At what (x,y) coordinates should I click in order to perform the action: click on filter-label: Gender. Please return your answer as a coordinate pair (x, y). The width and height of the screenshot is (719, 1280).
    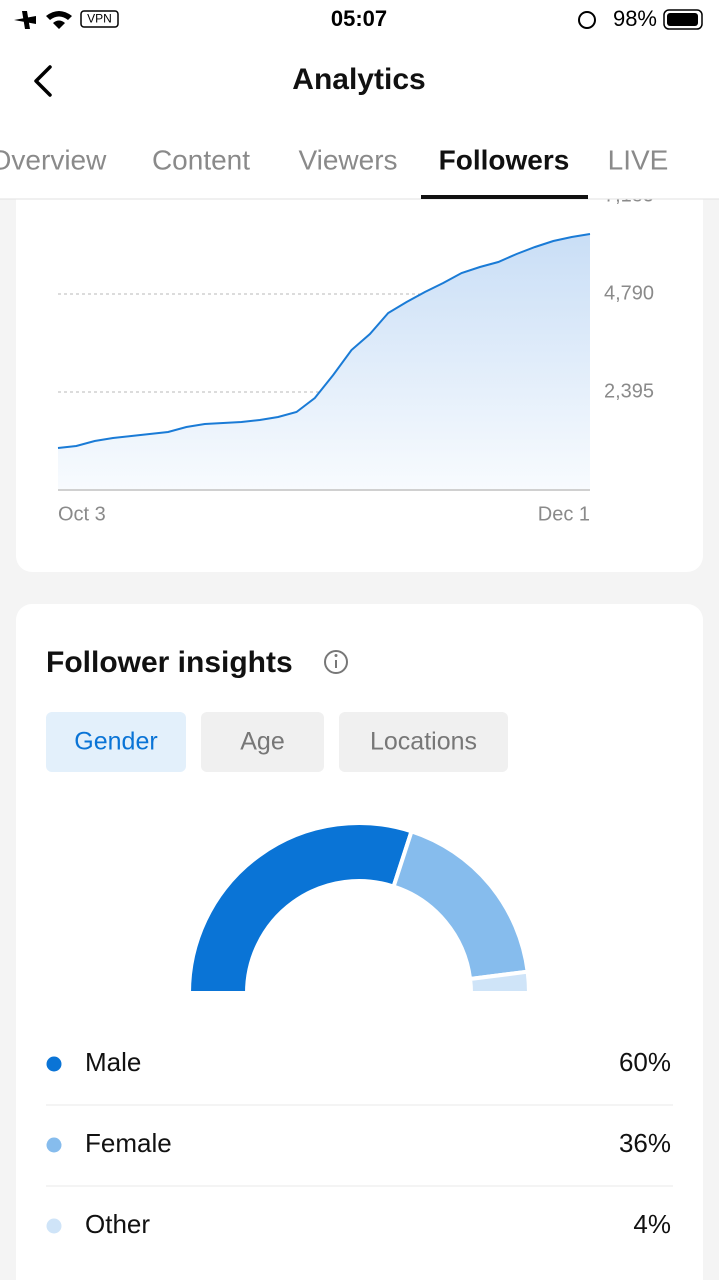
    Looking at the image, I should click on (115, 742).